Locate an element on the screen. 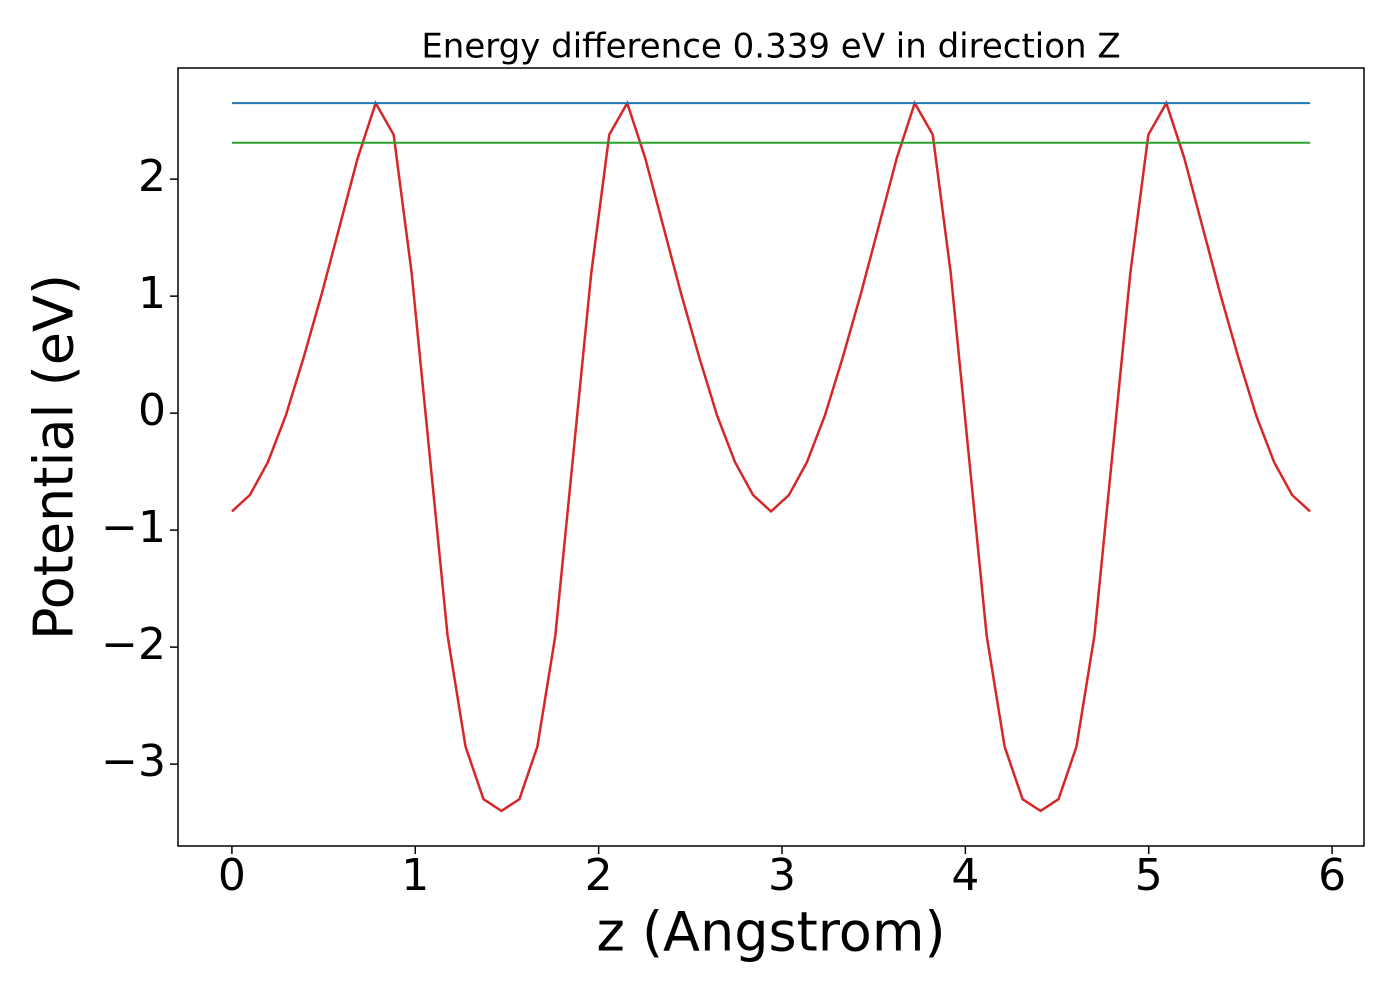 Image resolution: width=1400 pixels, height=1000 pixels. x-tick-label: 6 is located at coordinates (1332, 875).